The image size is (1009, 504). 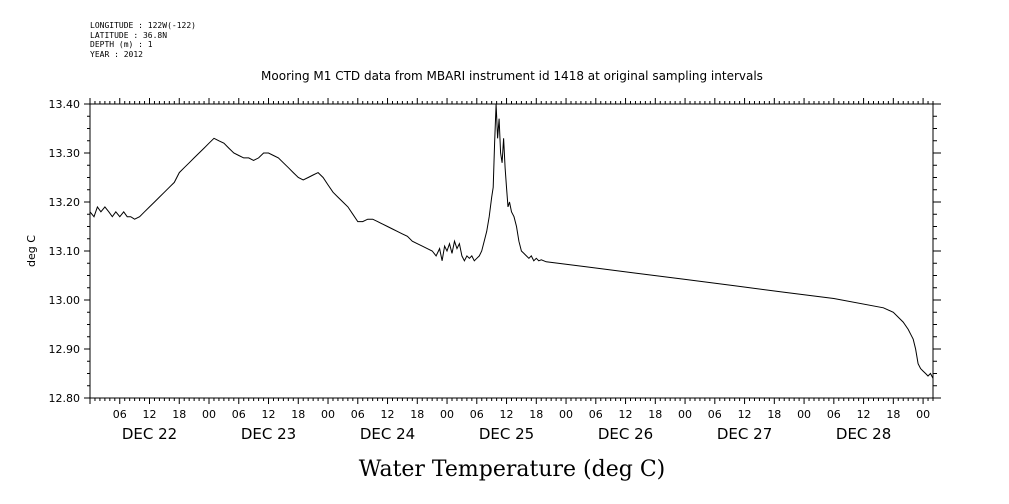 I want to click on x-day-label: DEC 28, so click(x=863, y=434).